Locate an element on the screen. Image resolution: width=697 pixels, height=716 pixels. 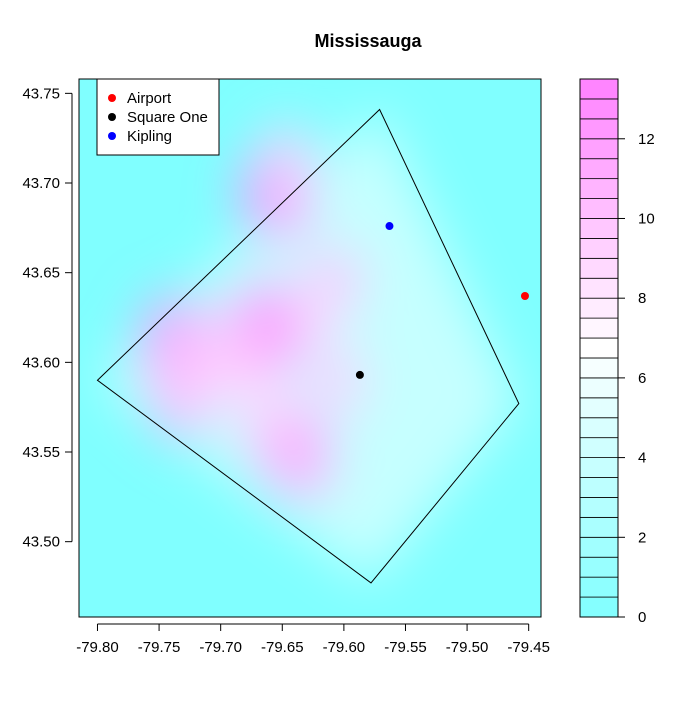
x-tick-label: -79.75 is located at coordinates (159, 647).